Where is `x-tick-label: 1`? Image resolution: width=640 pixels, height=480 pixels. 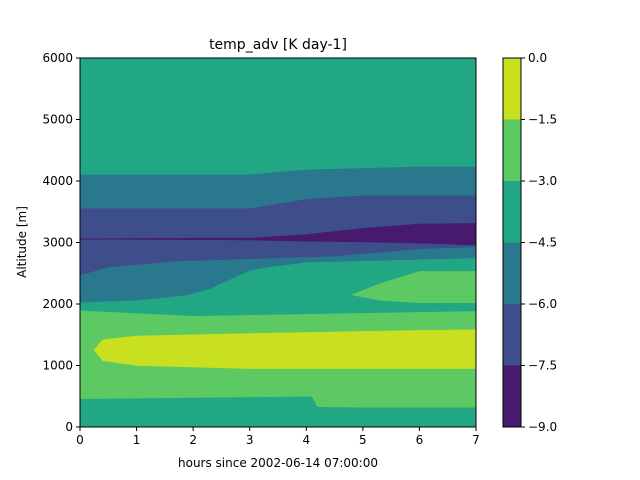
x-tick-label: 1 is located at coordinates (137, 440).